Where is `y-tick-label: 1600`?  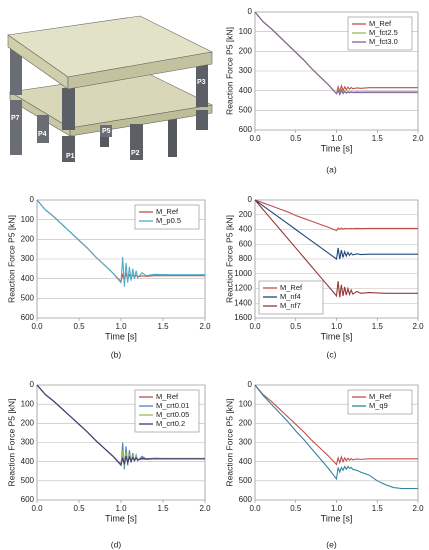 y-tick-label: 1600 is located at coordinates (243, 317).